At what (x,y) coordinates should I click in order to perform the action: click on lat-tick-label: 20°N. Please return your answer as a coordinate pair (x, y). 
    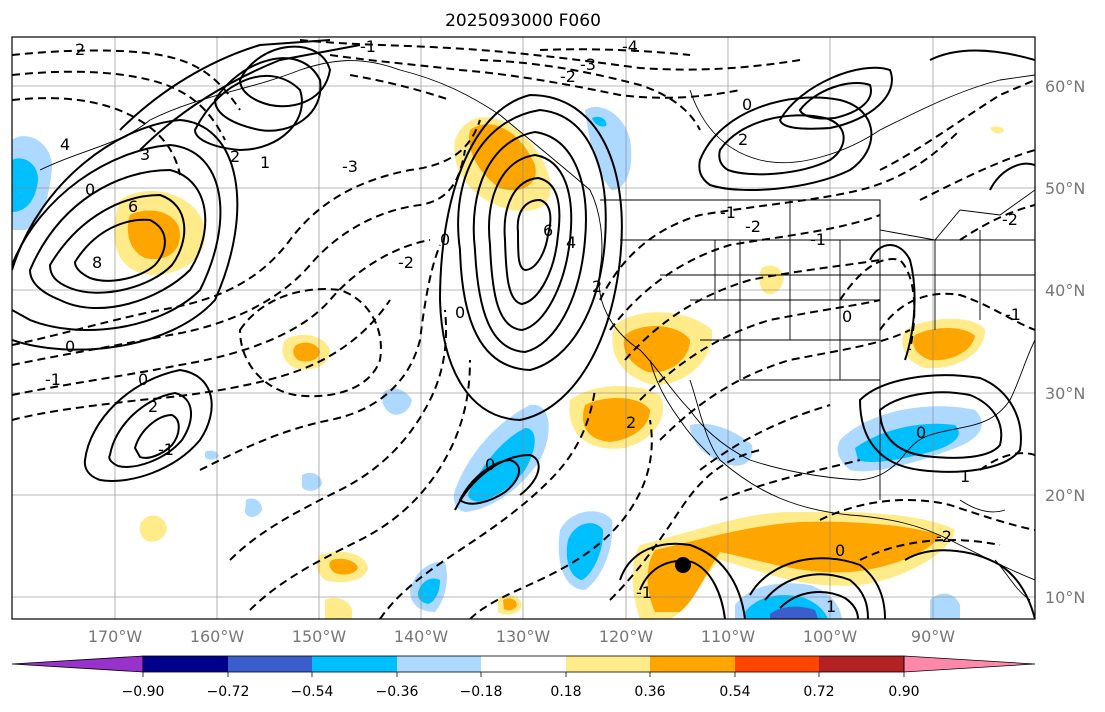
    Looking at the image, I should click on (1065, 495).